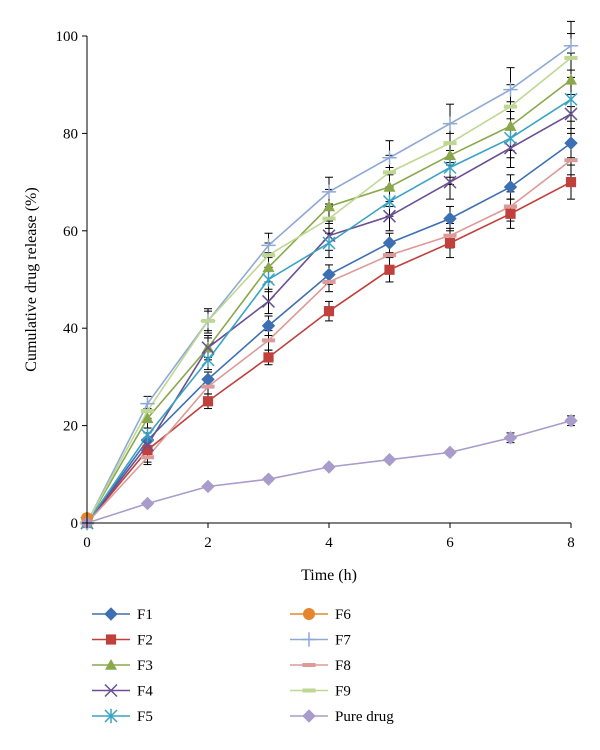 The image size is (600, 750). What do you see at coordinates (320, 615) in the screenshot?
I see `legend-item-f6: F6` at bounding box center [320, 615].